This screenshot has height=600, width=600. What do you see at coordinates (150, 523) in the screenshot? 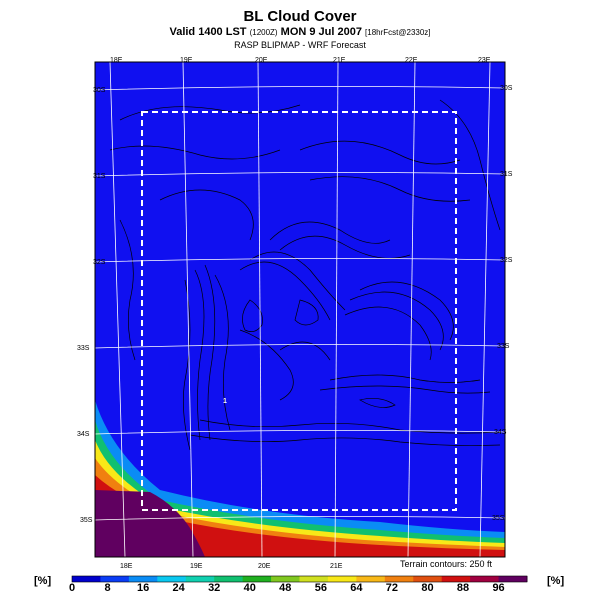
I see `cloud-band-purple` at bounding box center [150, 523].